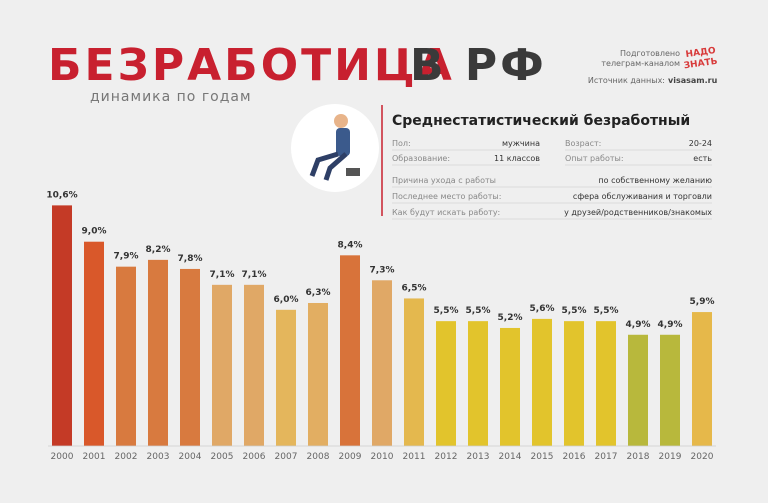  I want to click on profile-label: Образование:, so click(421, 158).